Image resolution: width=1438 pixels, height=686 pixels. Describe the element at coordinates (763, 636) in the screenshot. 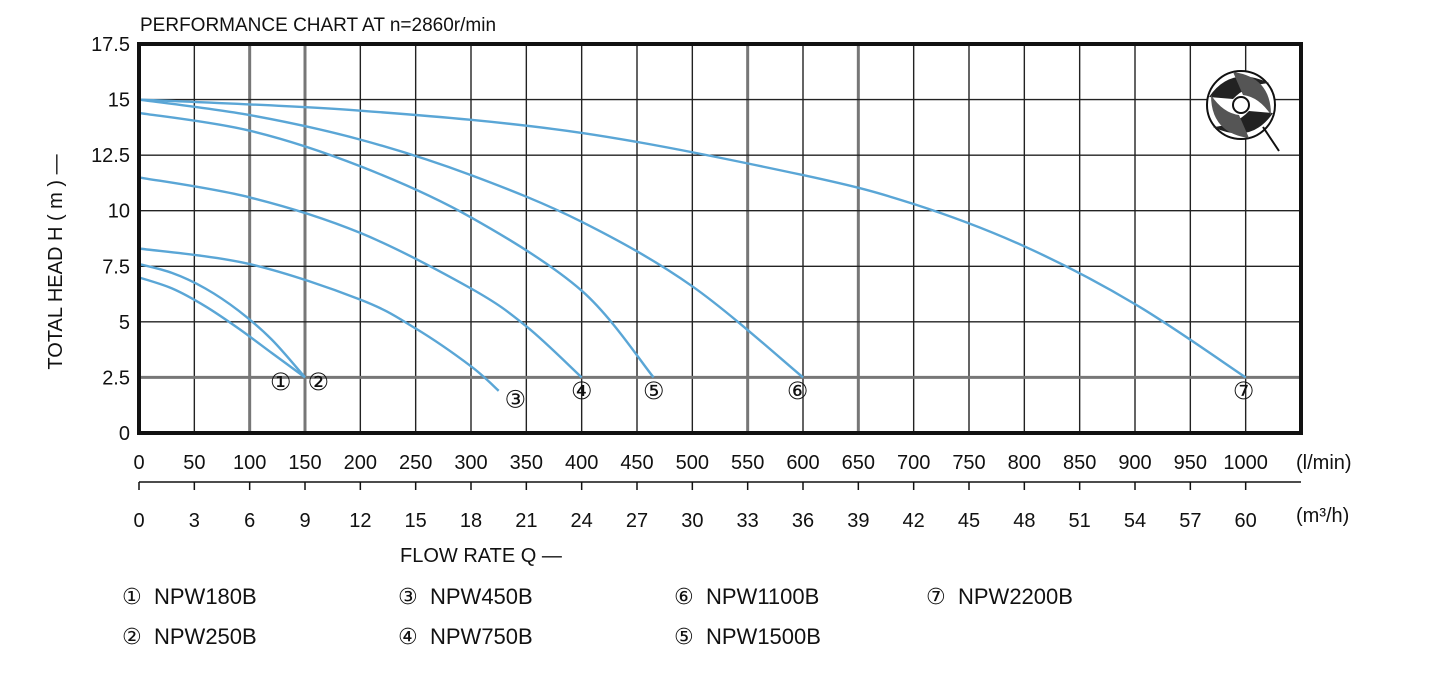

I see `legend-name: NPW1500B` at that location.